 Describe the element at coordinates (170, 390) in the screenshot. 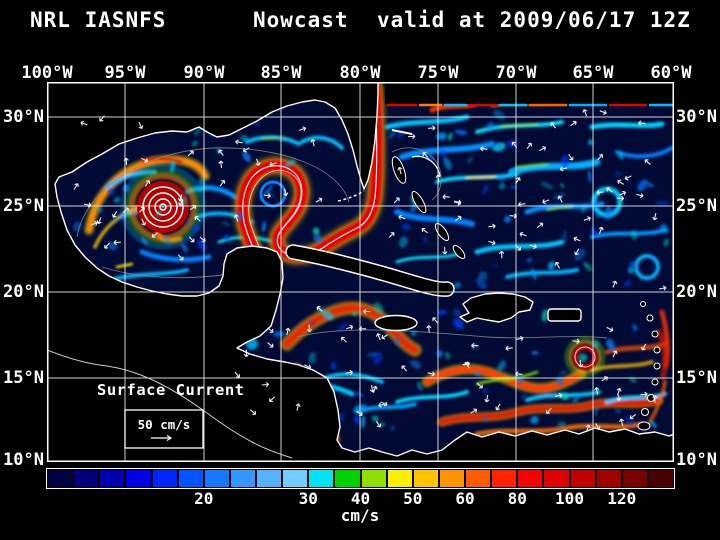

I see `field-label: Surface Current` at that location.